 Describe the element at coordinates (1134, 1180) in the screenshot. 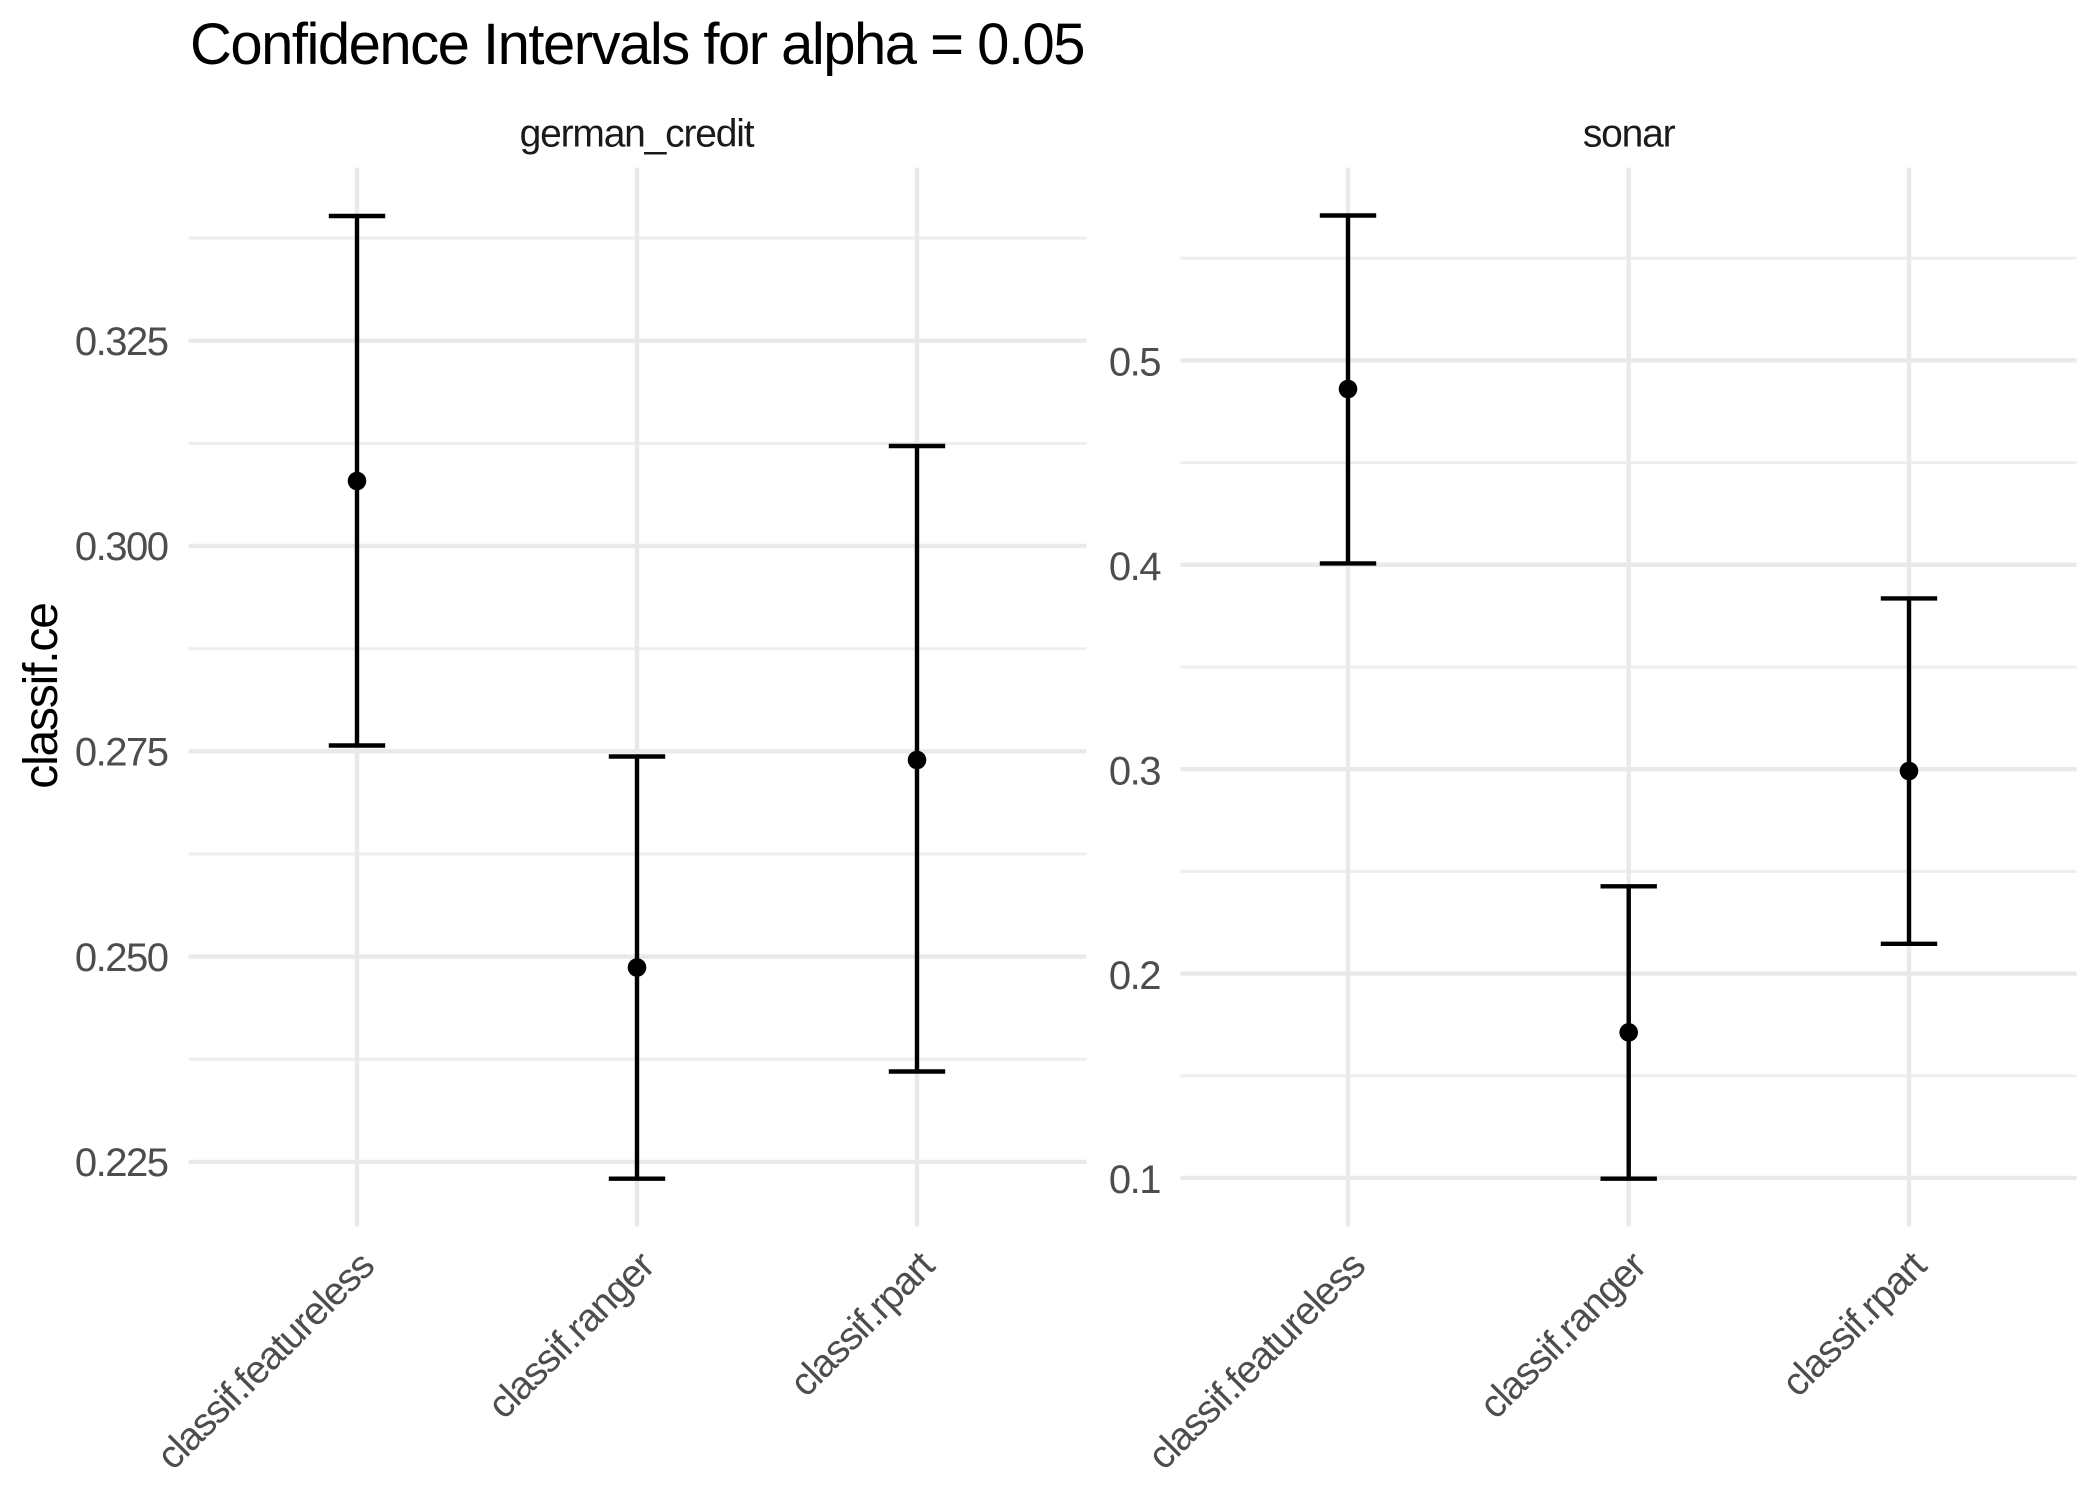

I see `svg-text: 0.1` at that location.